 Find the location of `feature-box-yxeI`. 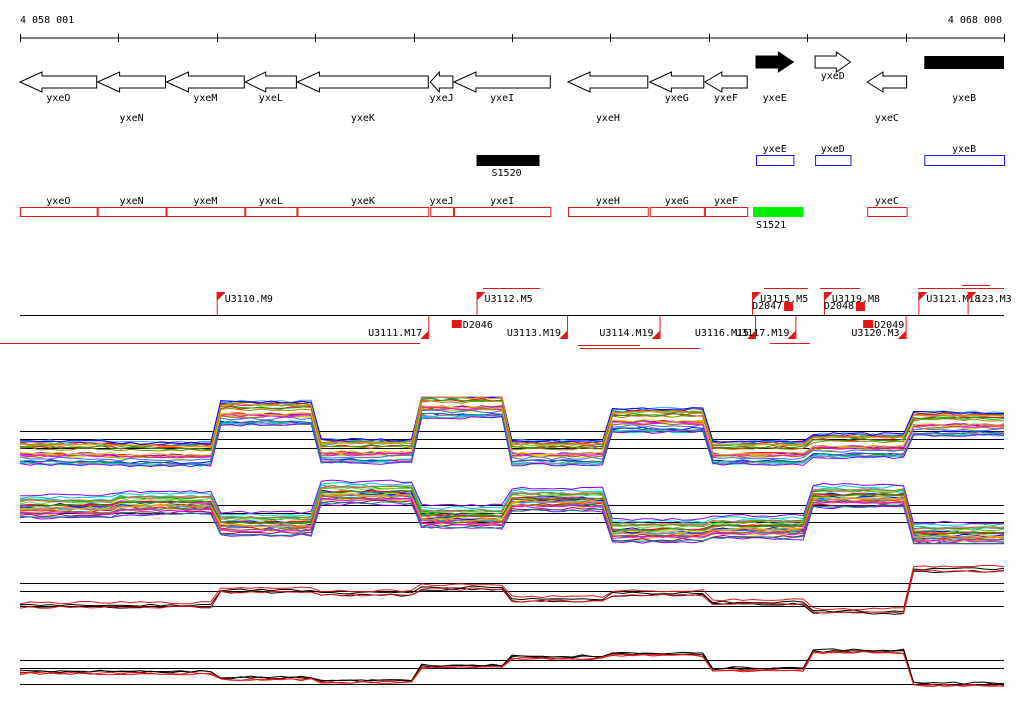

feature-box-yxeI is located at coordinates (502, 212).